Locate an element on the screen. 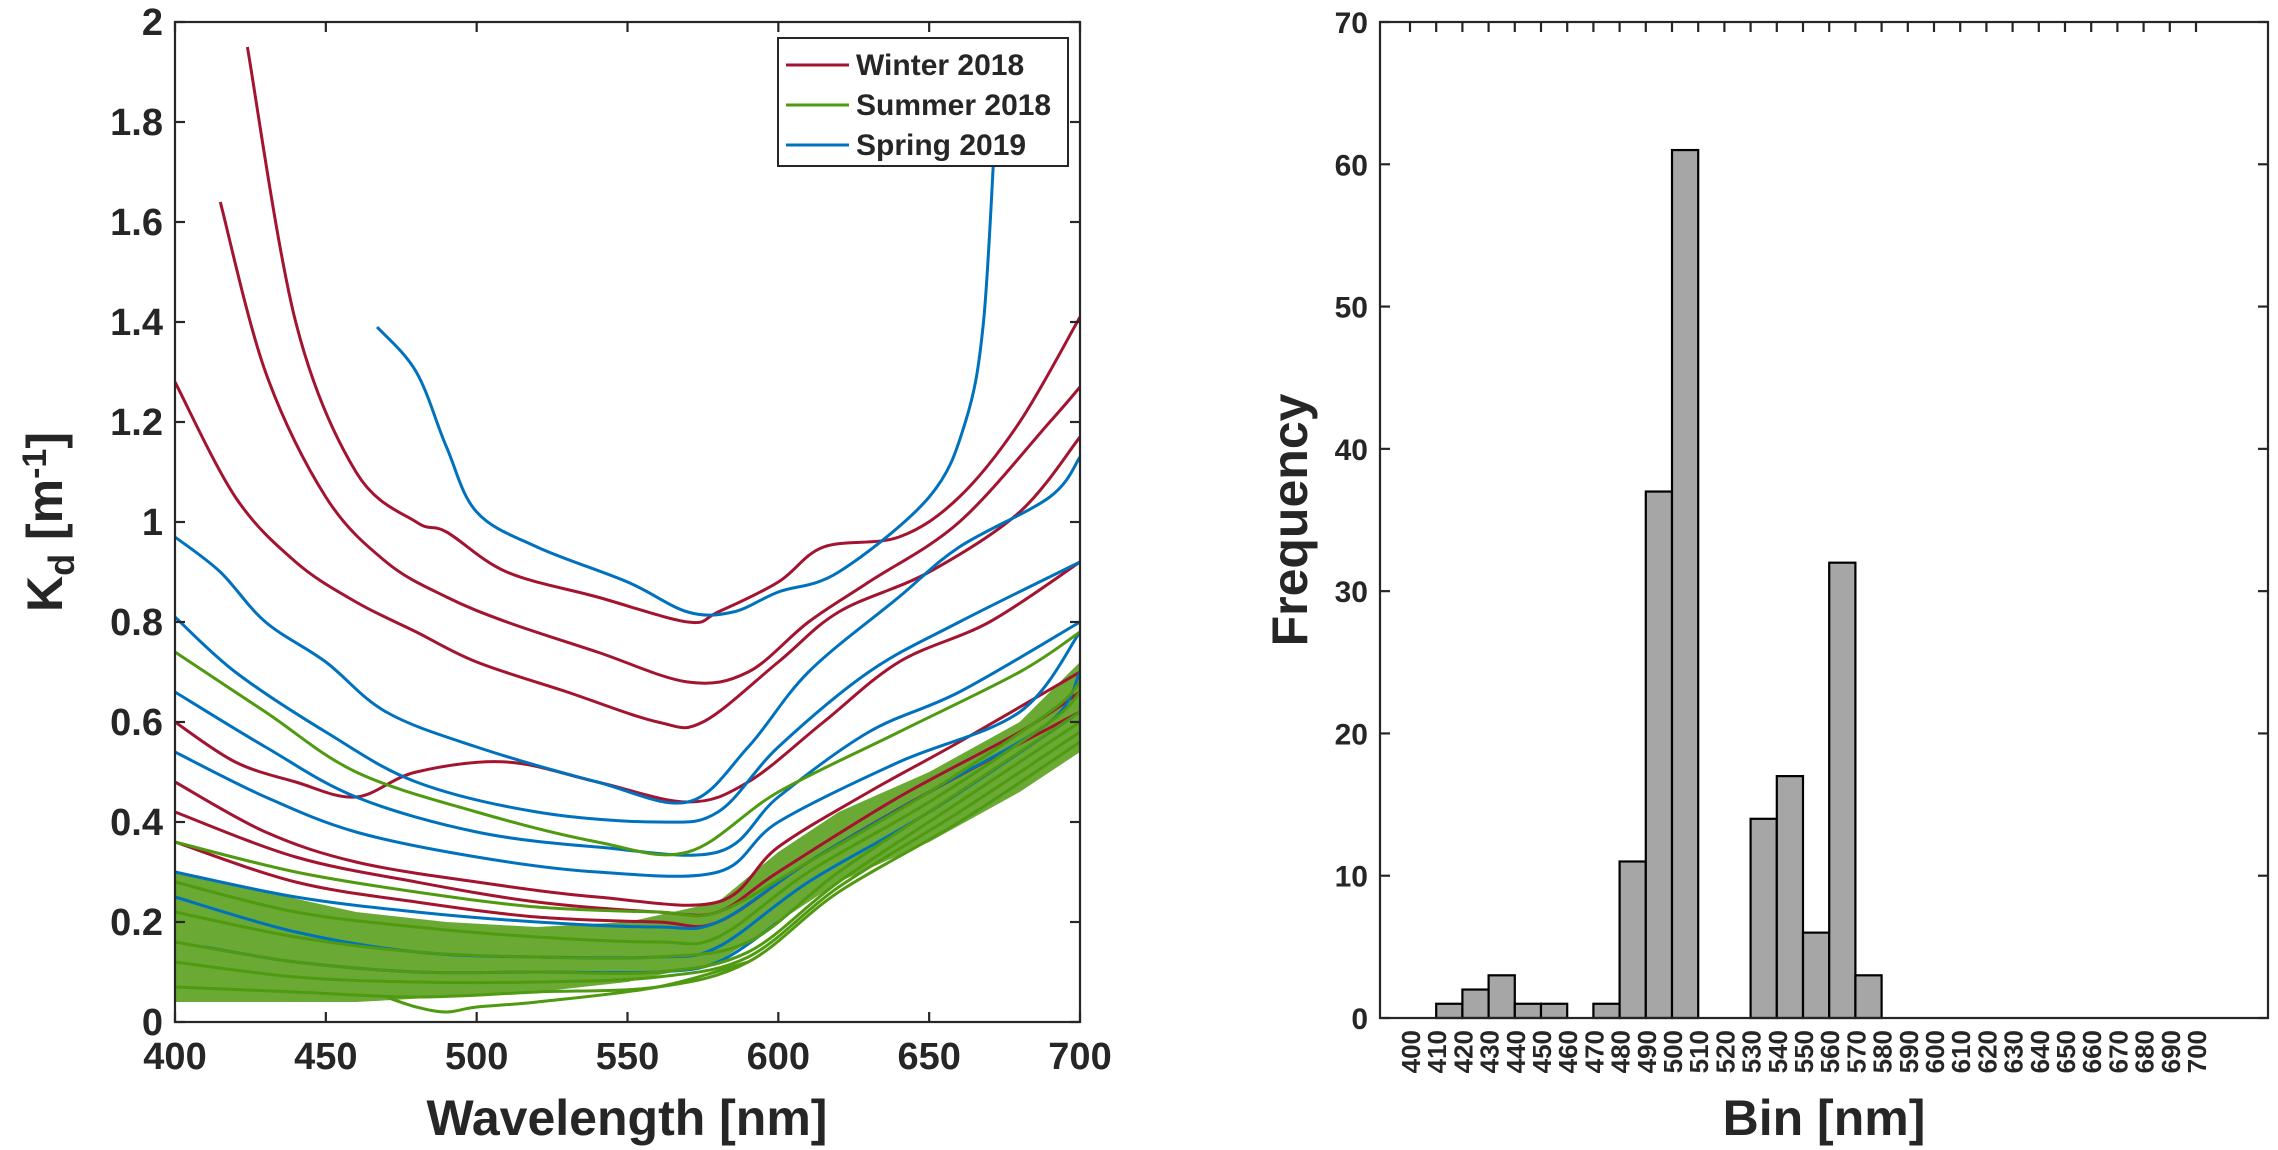 This screenshot has height=1150, width=2278. right-y-axis-label: Frequency is located at coordinates (1290, 519).